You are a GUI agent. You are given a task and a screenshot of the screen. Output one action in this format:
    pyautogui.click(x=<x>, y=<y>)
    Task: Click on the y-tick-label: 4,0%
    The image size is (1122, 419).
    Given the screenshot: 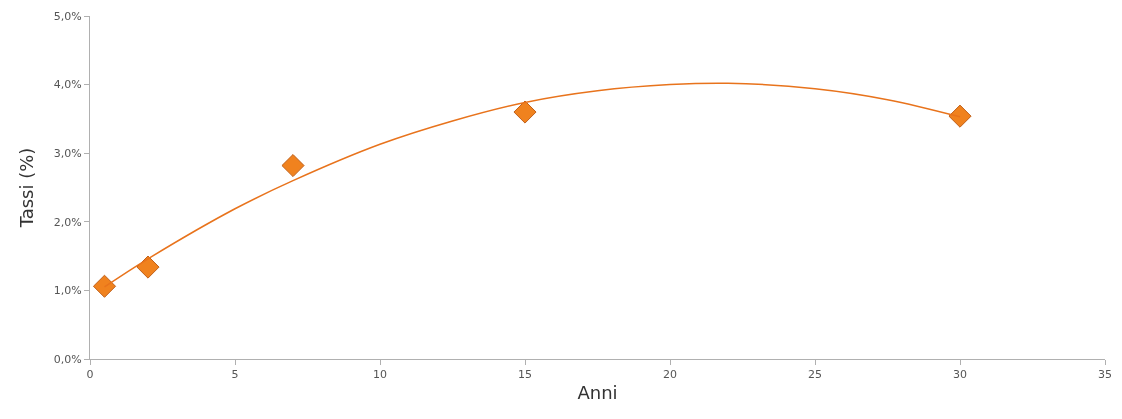 What is the action you would take?
    pyautogui.click(x=67, y=85)
    